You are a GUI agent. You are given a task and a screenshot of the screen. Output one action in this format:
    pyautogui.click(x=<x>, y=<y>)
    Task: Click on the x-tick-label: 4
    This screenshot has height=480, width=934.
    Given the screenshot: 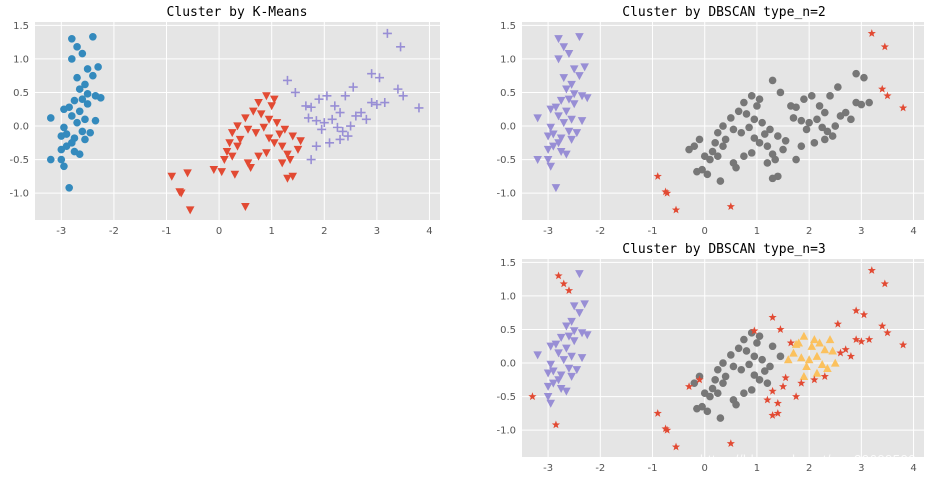 What is the action you would take?
    pyautogui.click(x=913, y=468)
    